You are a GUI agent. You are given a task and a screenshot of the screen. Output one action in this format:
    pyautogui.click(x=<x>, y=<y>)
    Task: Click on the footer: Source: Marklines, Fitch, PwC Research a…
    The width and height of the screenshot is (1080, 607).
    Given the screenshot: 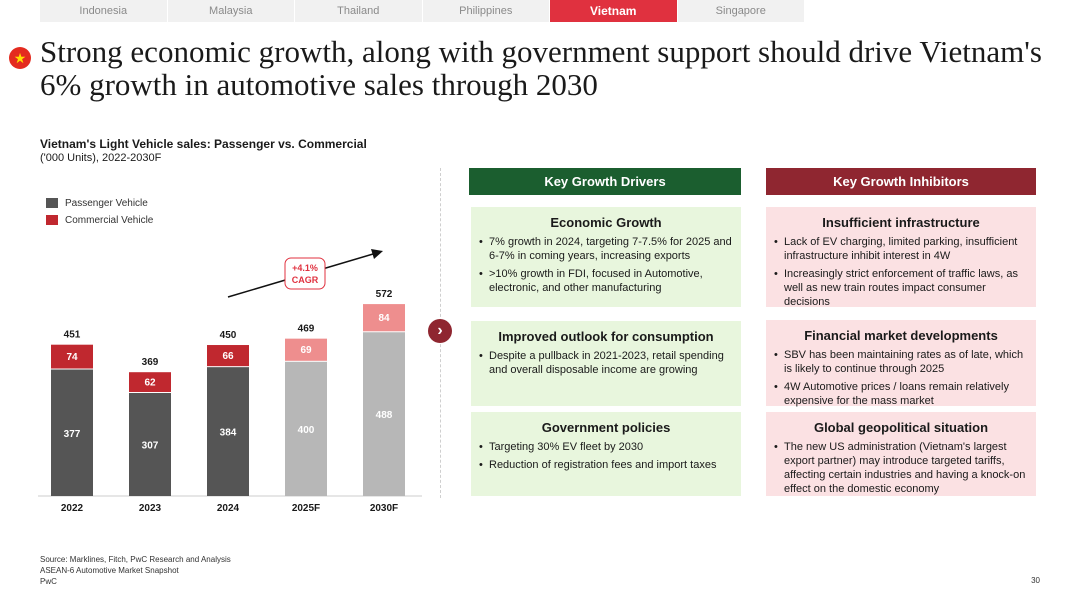 What is the action you would take?
    pyautogui.click(x=135, y=570)
    